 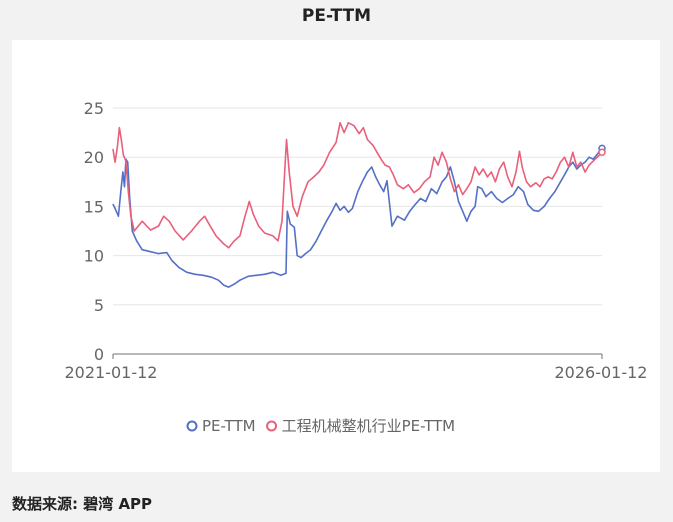 What do you see at coordinates (336, 16) in the screenshot?
I see `chart-title: PE-TTM` at bounding box center [336, 16].